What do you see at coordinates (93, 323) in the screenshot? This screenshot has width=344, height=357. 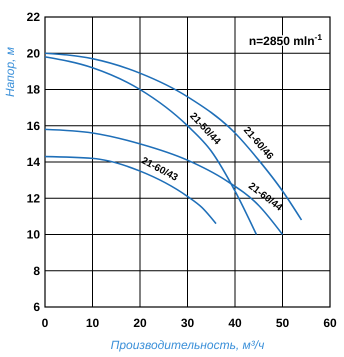 I see `x-tick-label: 10` at bounding box center [93, 323].